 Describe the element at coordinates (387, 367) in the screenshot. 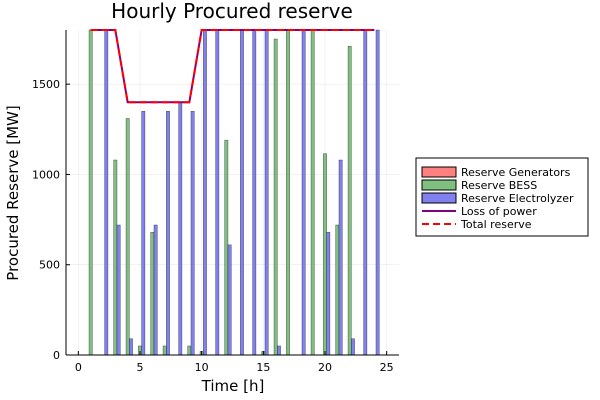

I see `x-tick-label: 25` at that location.